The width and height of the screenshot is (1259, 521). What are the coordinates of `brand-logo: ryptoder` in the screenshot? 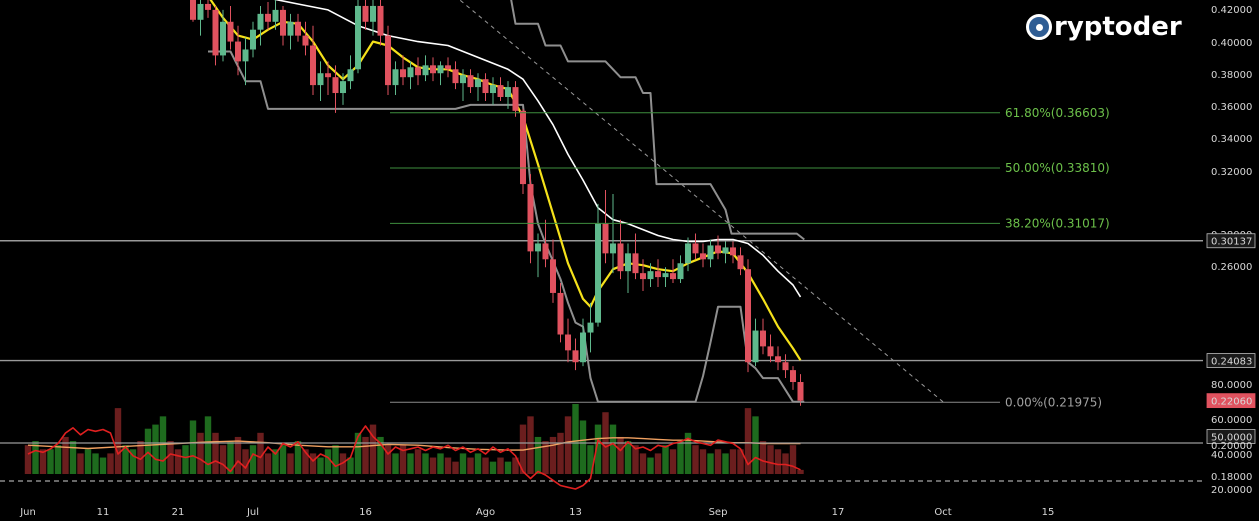 It's located at (1104, 27).